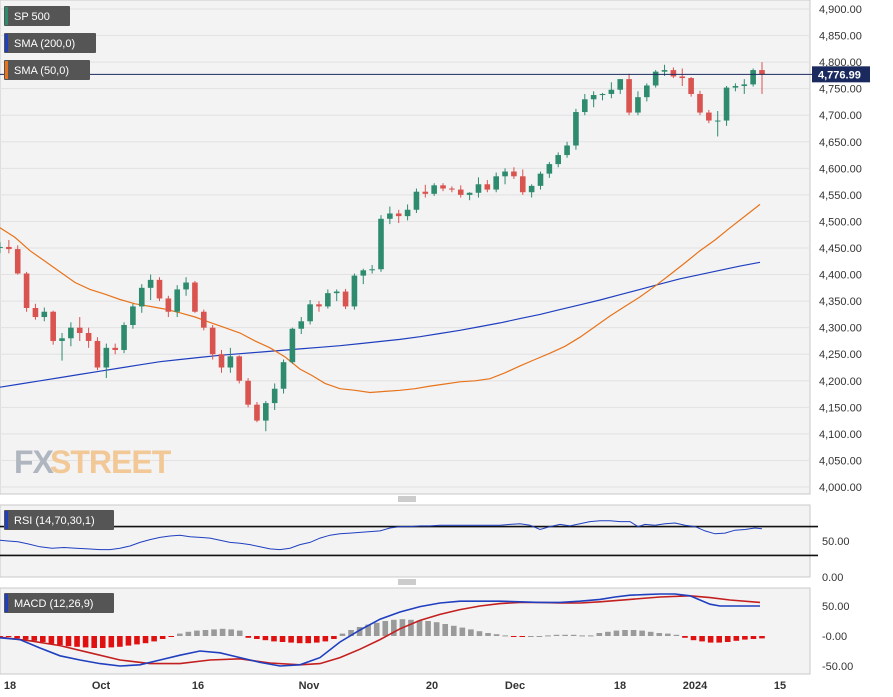 The height and width of the screenshot is (697, 893). Describe the element at coordinates (840, 355) in the screenshot. I see `y-tick-label: 4,250.00` at that location.